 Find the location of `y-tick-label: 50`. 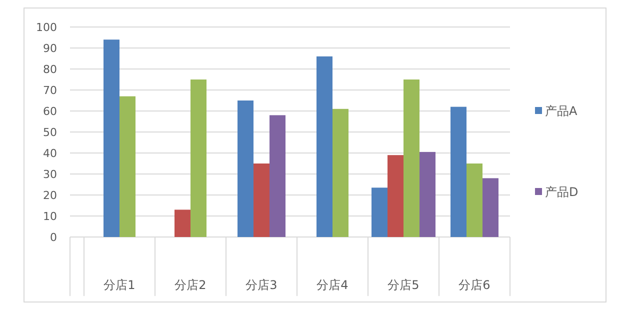

y-tick-label: 50 is located at coordinates (50, 132).